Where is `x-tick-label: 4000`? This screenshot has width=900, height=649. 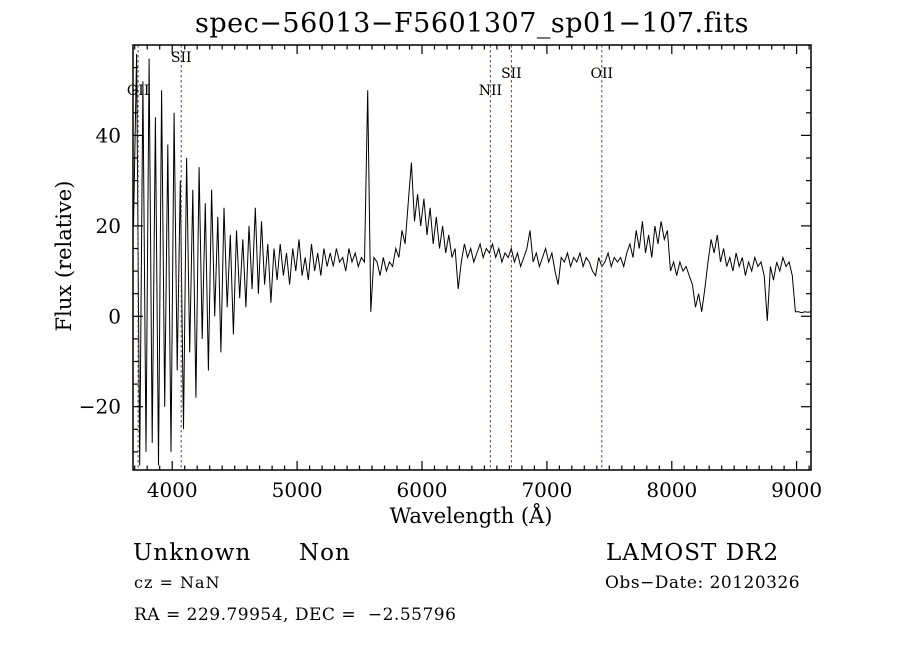 x-tick-label: 4000 is located at coordinates (172, 490).